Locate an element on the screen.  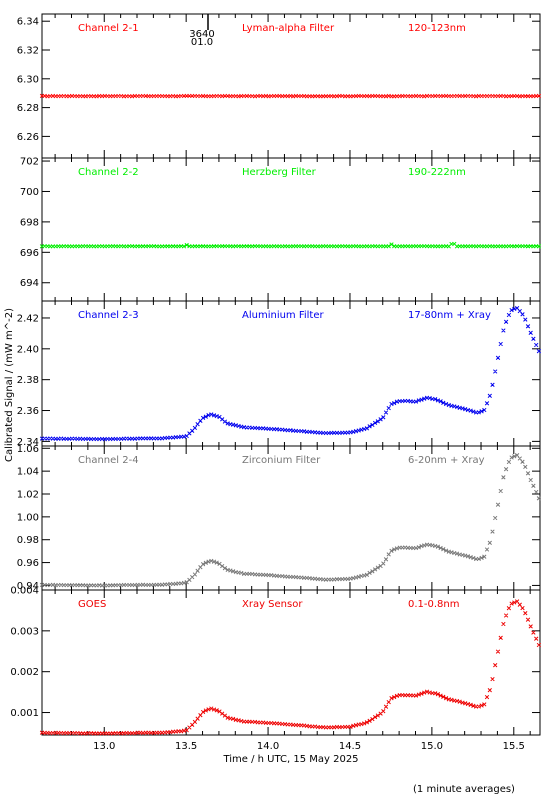
panel-channel-label: Channel 2-3 is located at coordinates (108, 315).